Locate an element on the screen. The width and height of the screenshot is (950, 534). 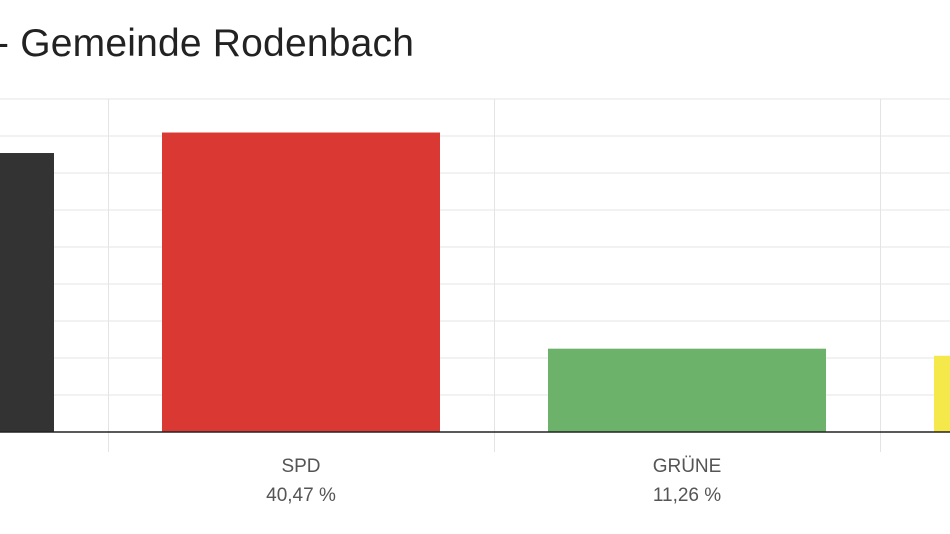
value-label: 40,47 % is located at coordinates (301, 495).